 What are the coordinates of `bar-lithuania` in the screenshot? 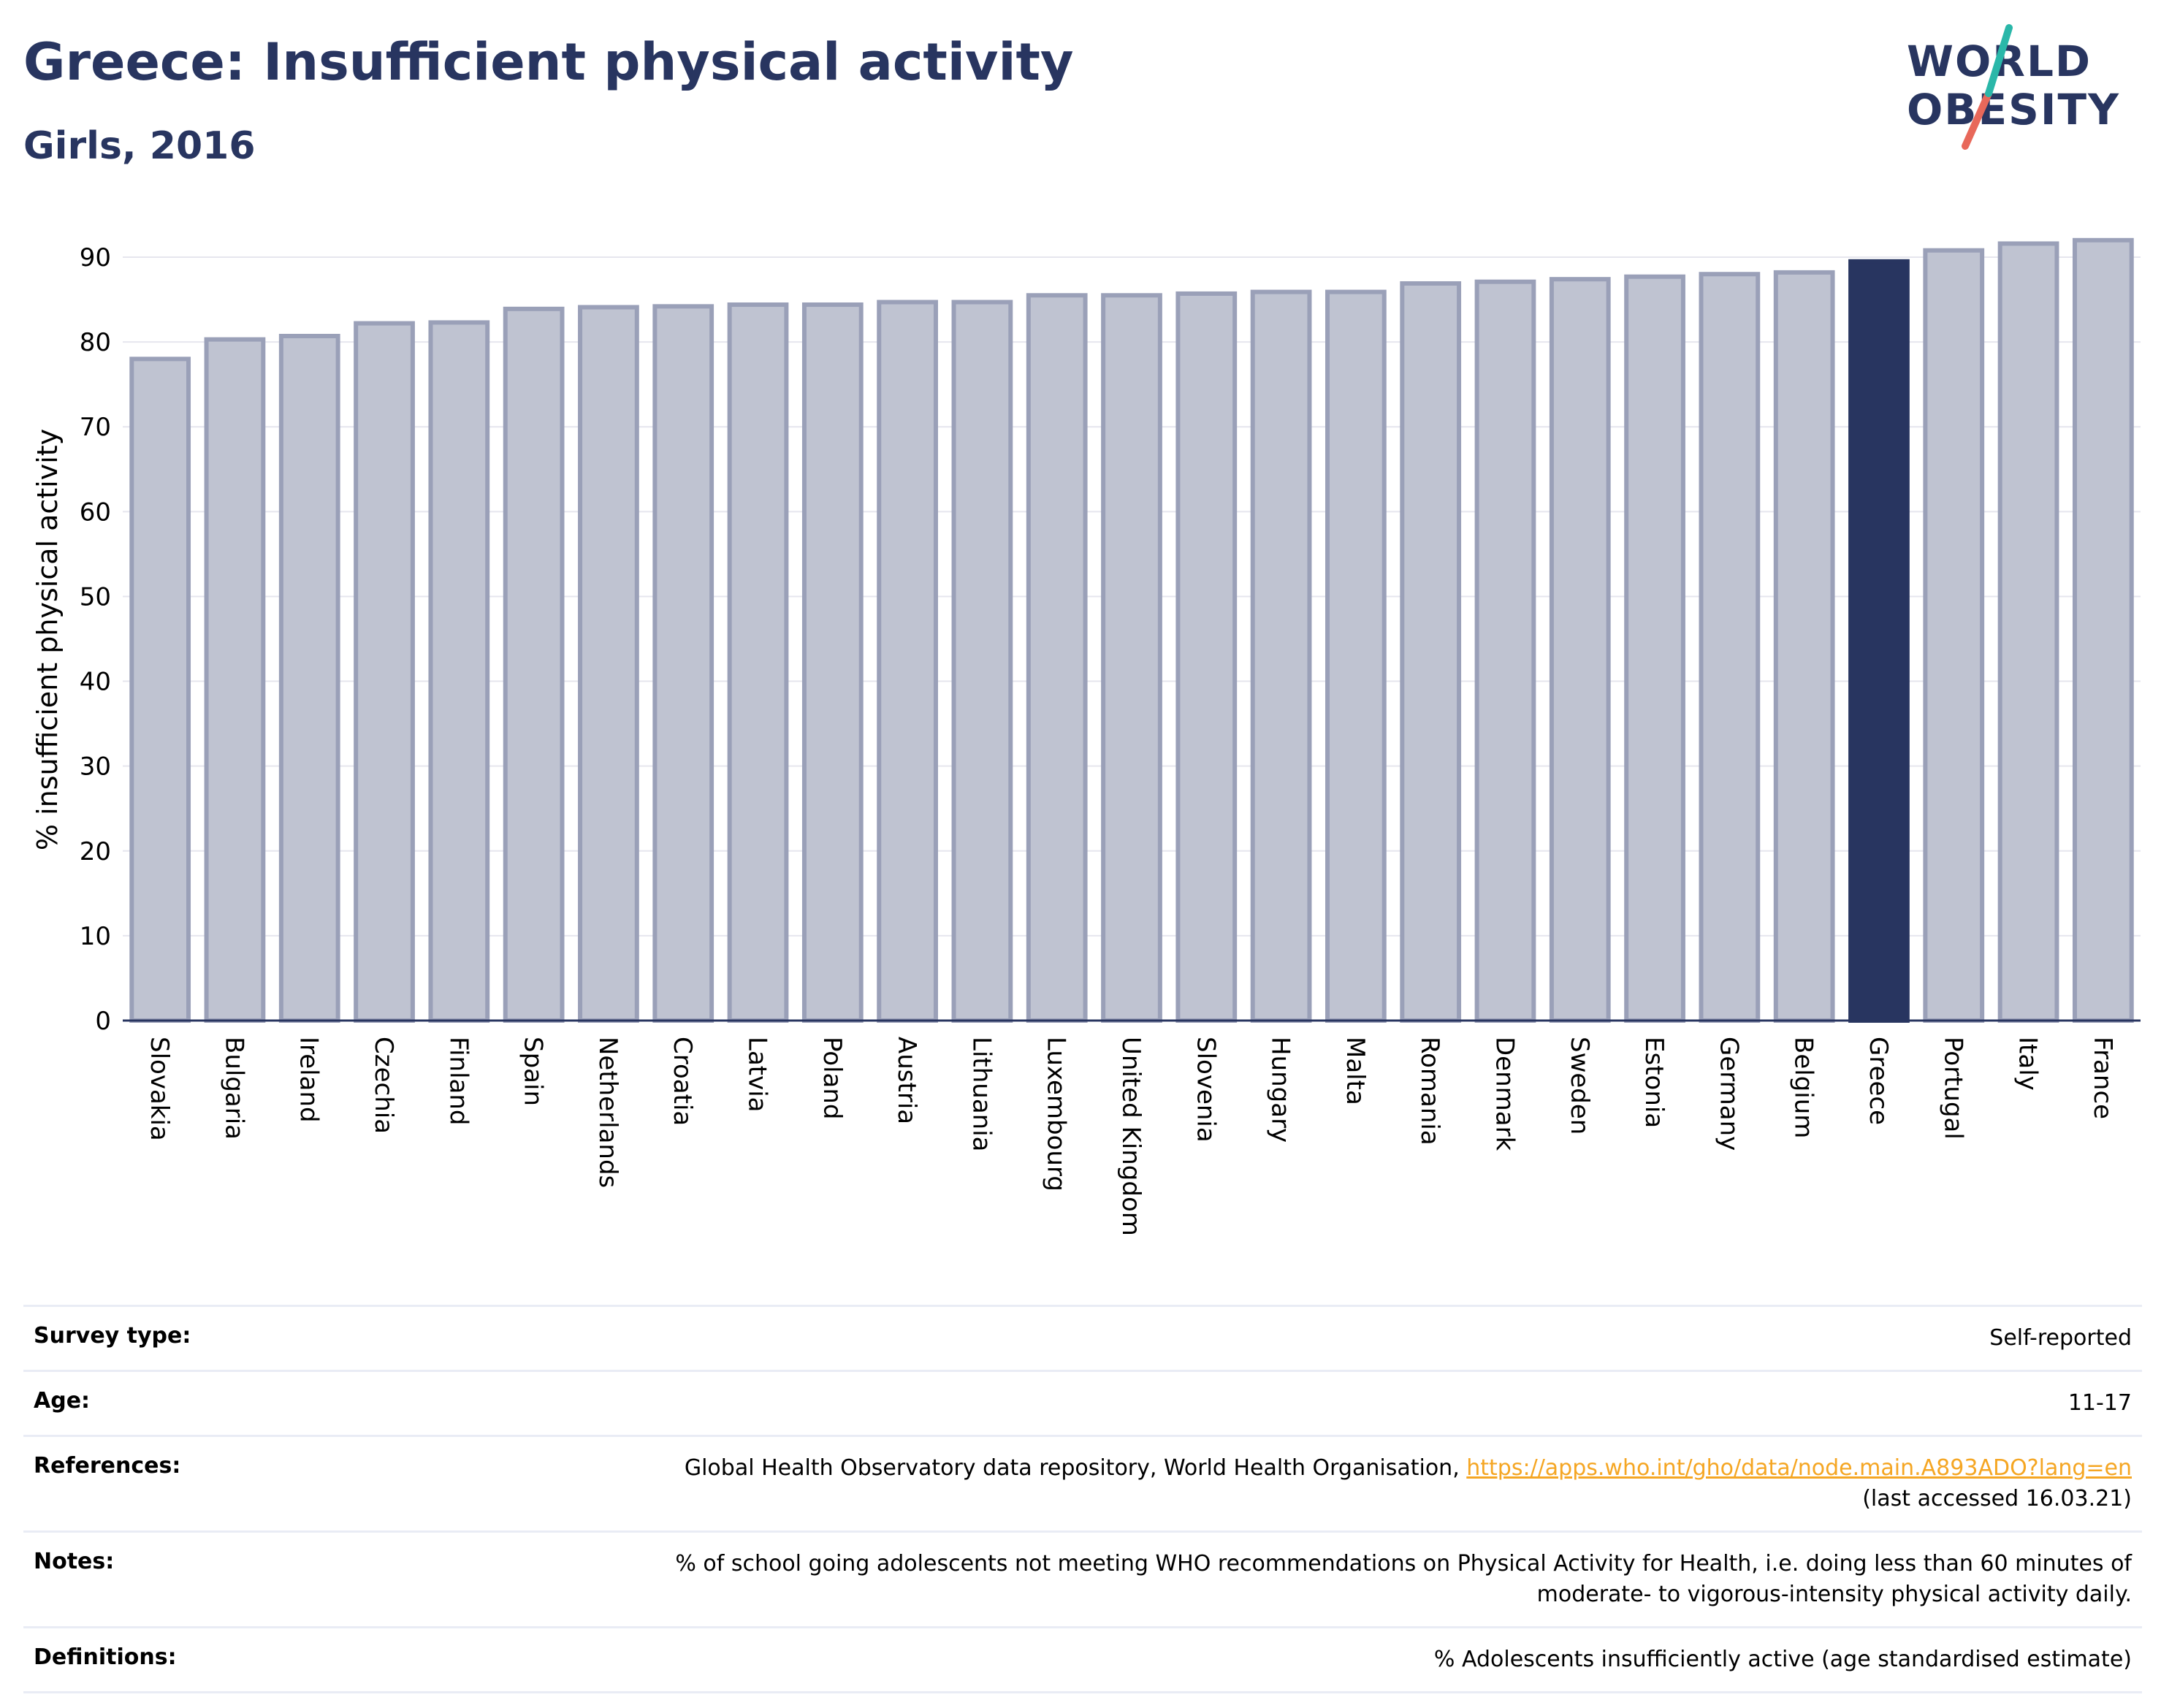 It's located at (982, 661).